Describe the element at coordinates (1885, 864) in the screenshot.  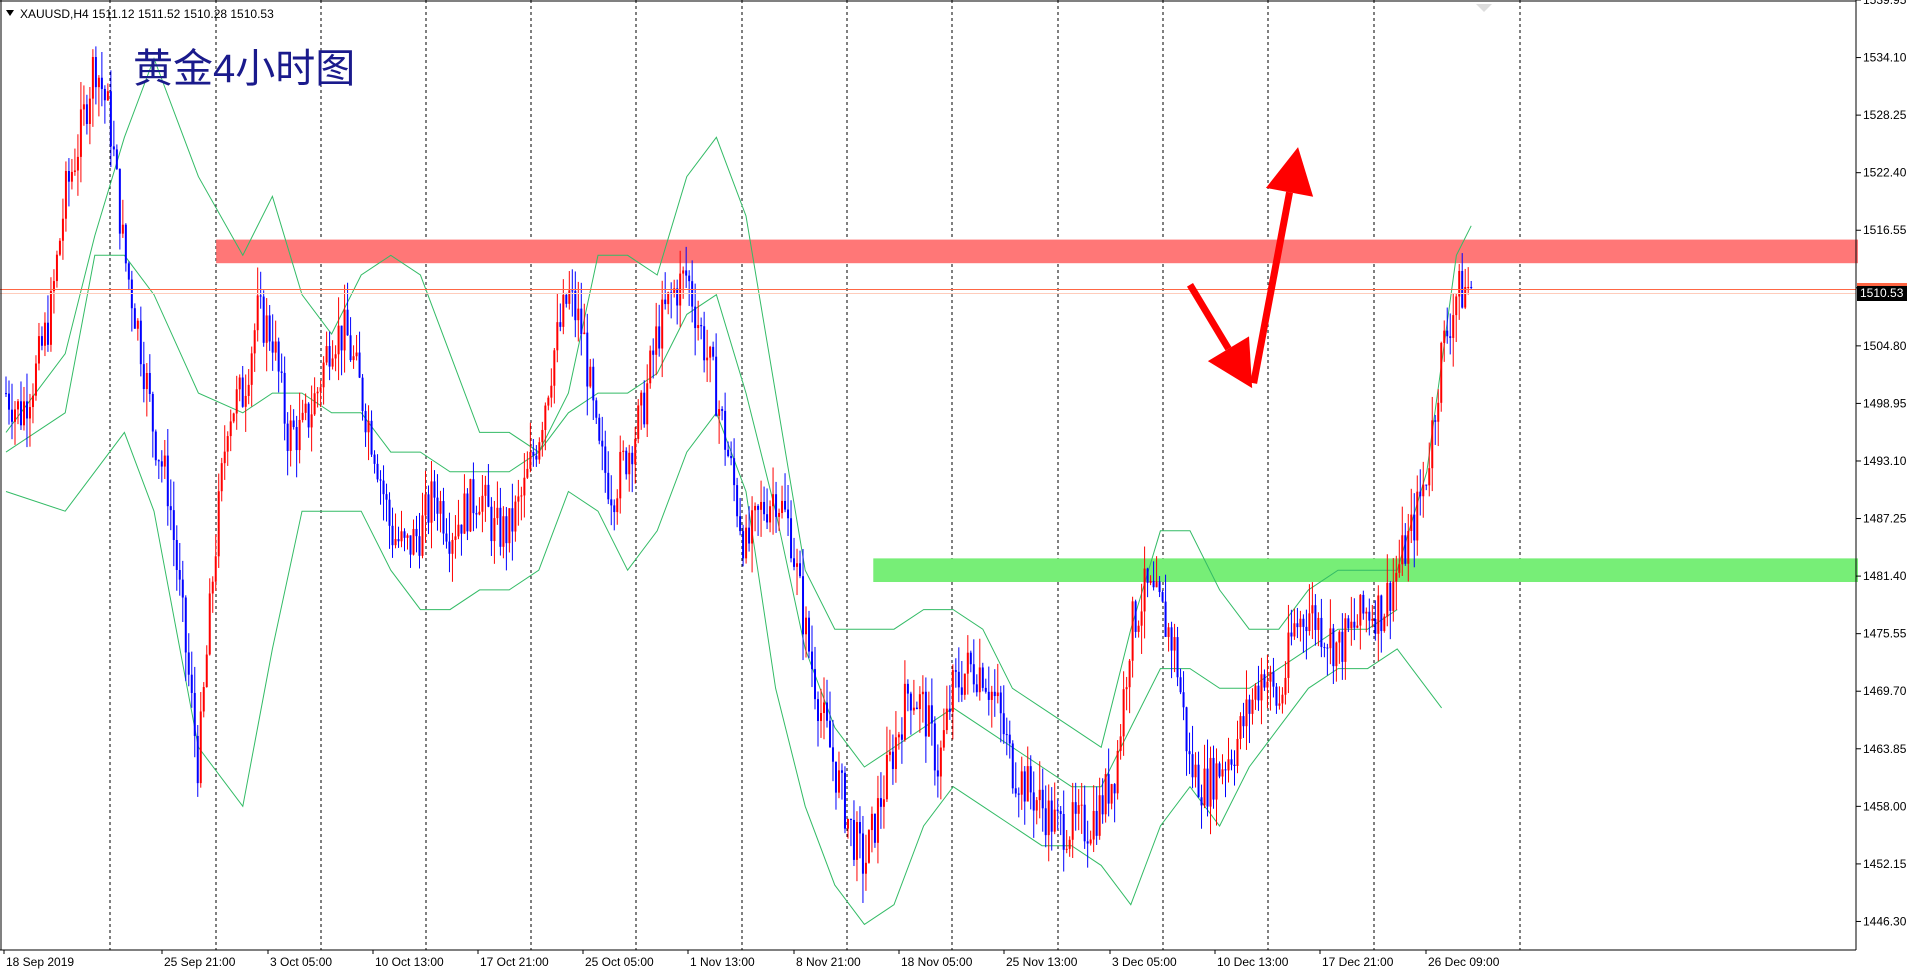
I see `y-tick-label: 1452.15` at that location.